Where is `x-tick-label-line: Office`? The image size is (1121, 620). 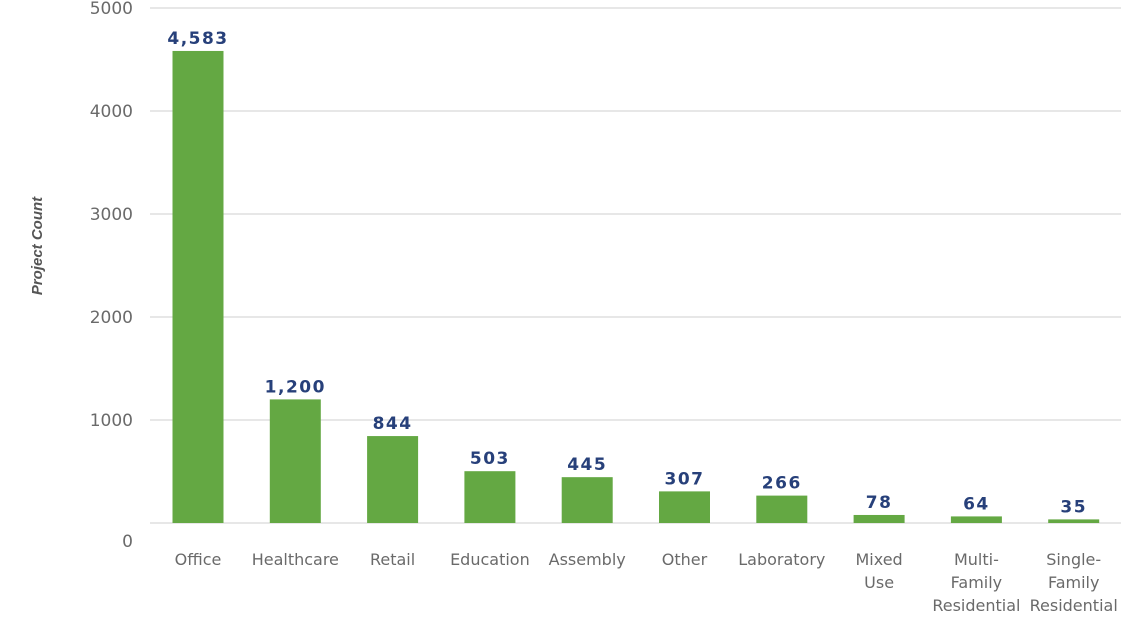
x-tick-label-line: Office is located at coordinates (198, 559).